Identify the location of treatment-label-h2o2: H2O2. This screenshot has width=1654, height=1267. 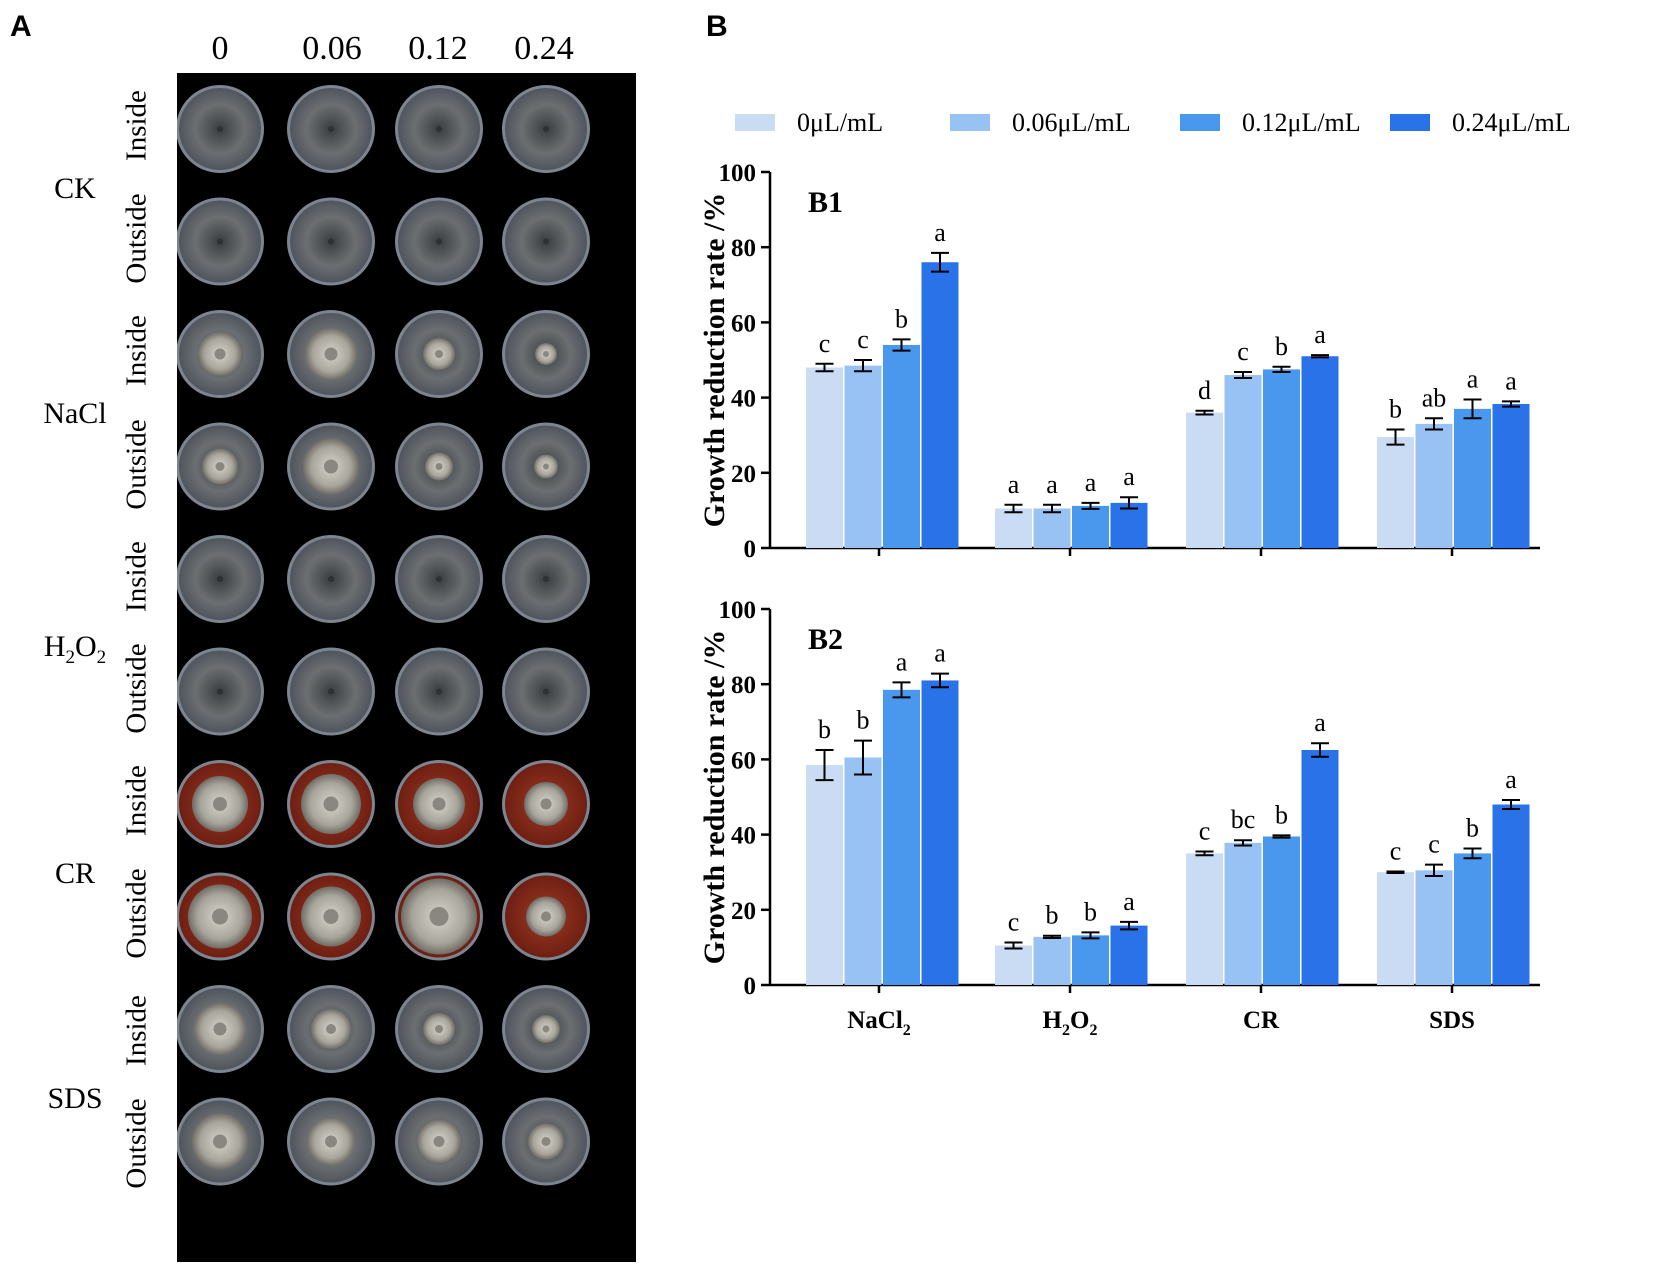
(75, 649).